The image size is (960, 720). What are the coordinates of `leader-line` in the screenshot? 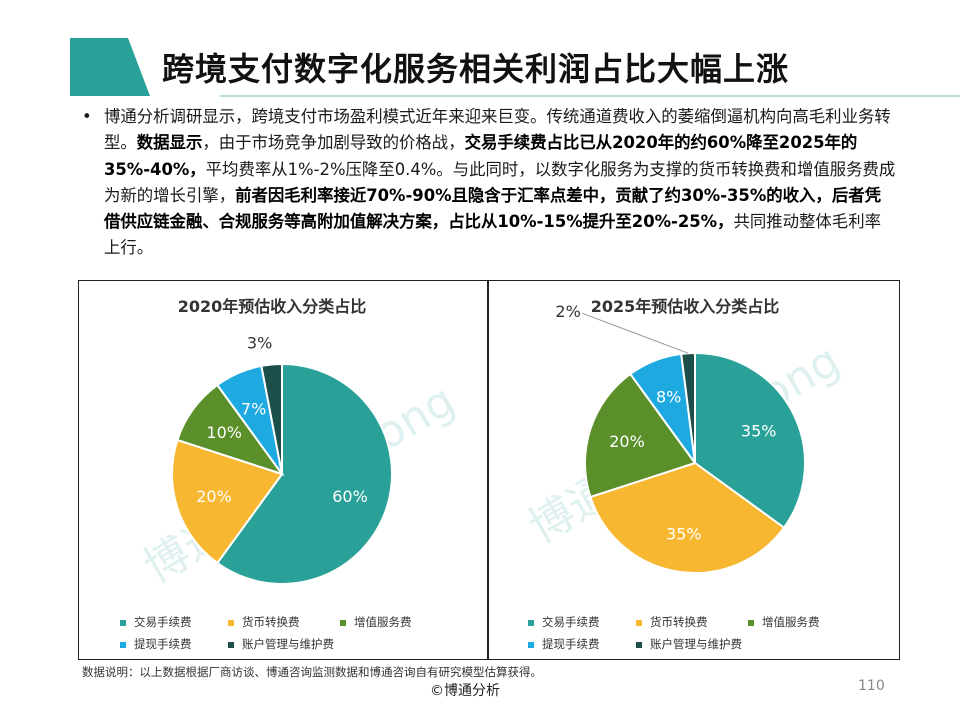 It's located at (635, 333).